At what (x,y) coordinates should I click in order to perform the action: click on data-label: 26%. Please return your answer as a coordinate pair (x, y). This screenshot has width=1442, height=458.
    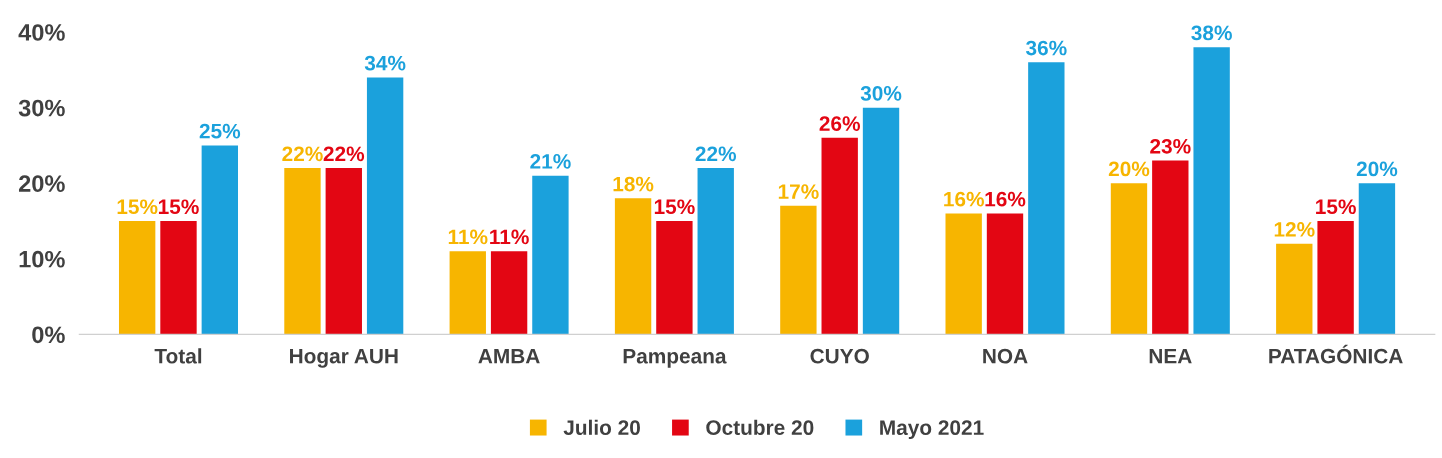
    Looking at the image, I should click on (839, 123).